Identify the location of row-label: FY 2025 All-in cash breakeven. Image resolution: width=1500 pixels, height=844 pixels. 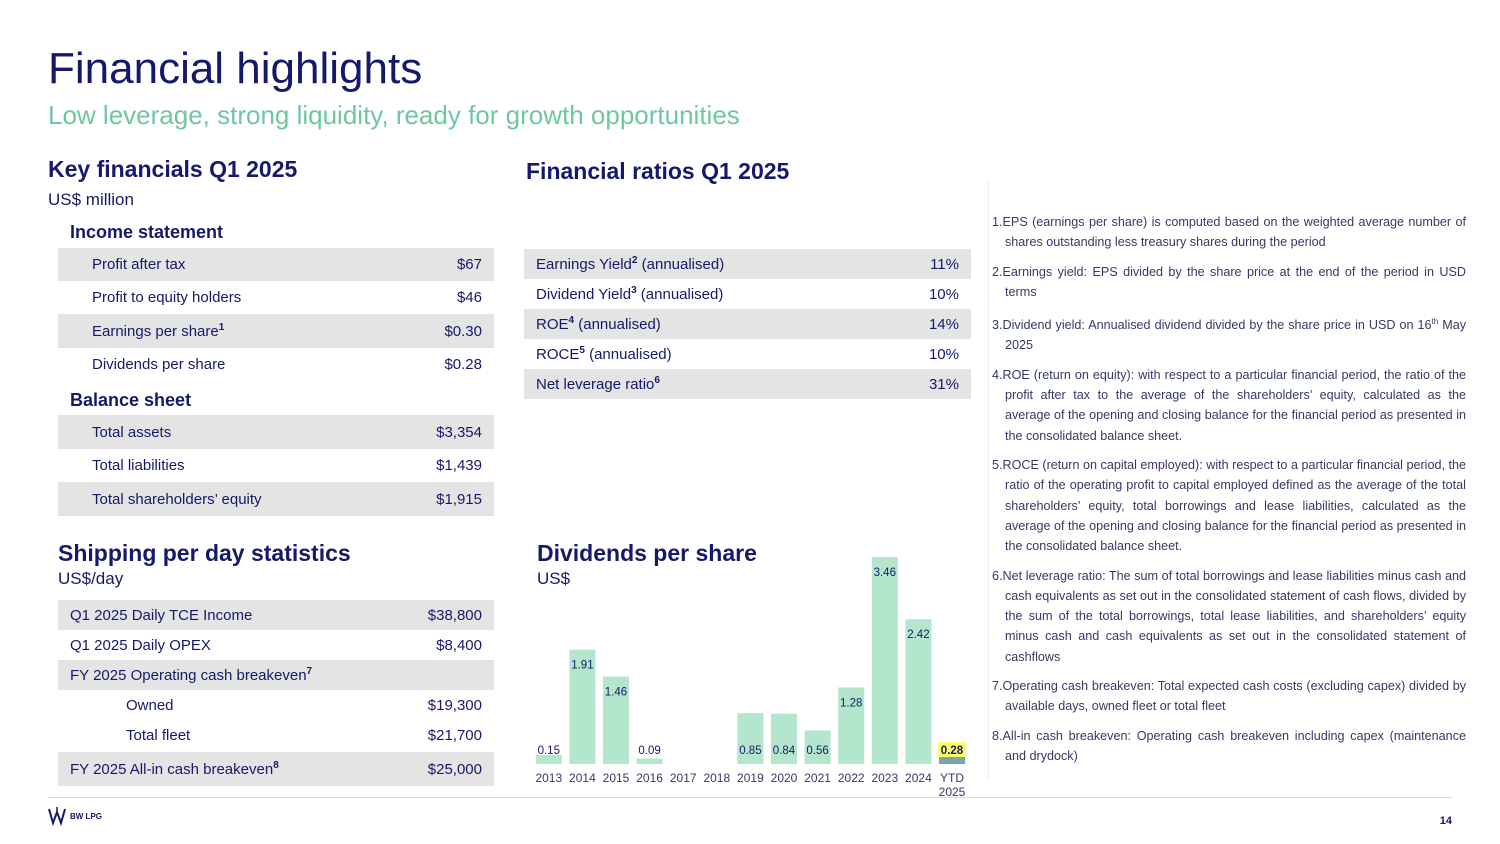
(172, 769).